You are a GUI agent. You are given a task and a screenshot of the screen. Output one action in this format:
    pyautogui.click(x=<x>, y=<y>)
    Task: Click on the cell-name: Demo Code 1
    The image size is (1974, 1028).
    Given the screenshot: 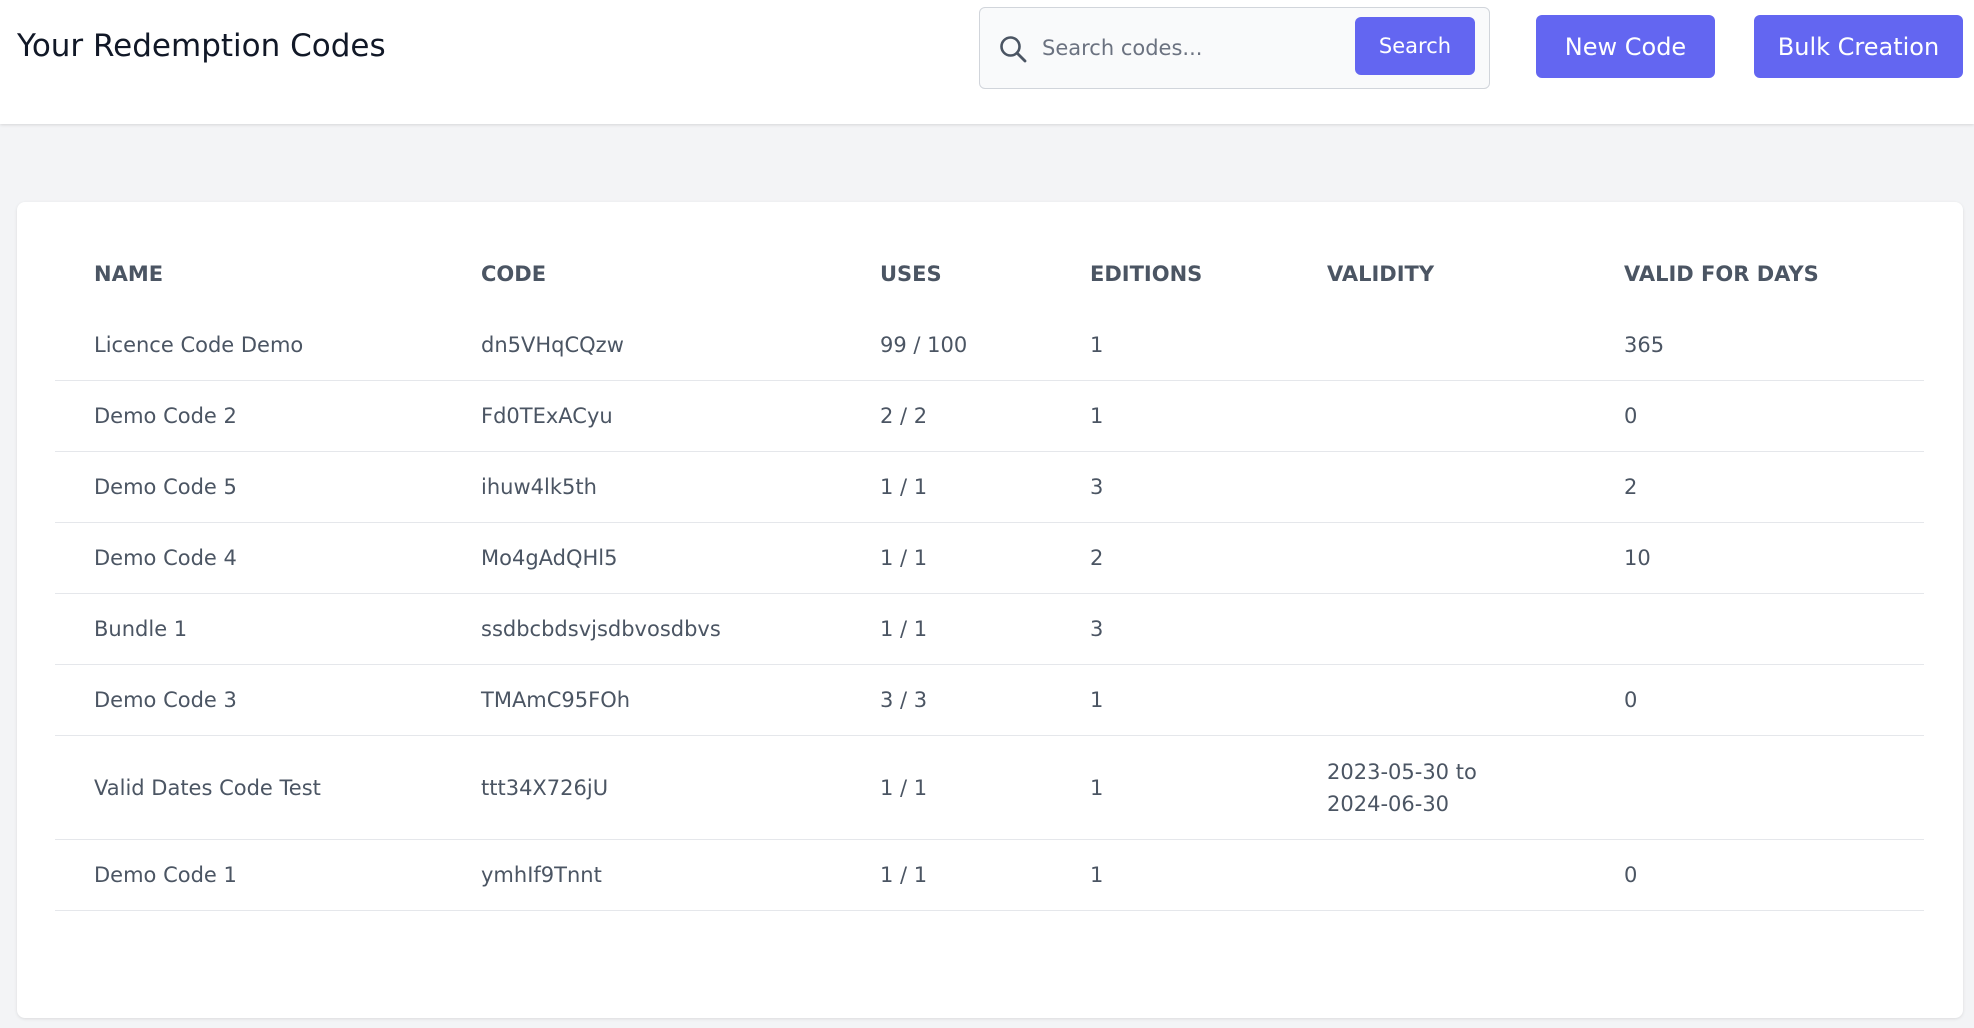 What is the action you would take?
    pyautogui.click(x=248, y=875)
    